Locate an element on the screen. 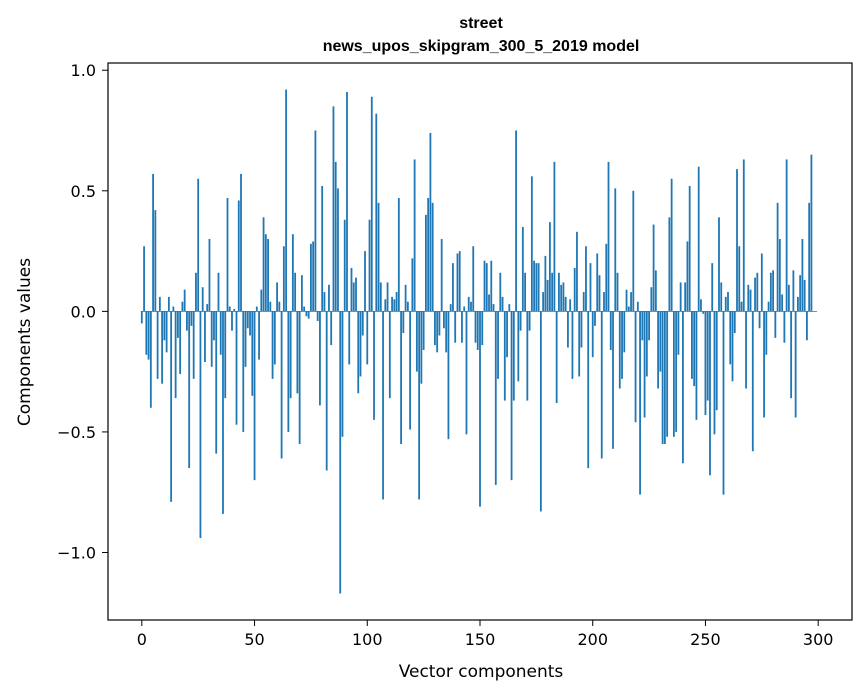 This screenshot has height=696, width=867. y-axis-ticks: −1.0 −0.5 0.0 0.5 1.0 is located at coordinates (82, 311).